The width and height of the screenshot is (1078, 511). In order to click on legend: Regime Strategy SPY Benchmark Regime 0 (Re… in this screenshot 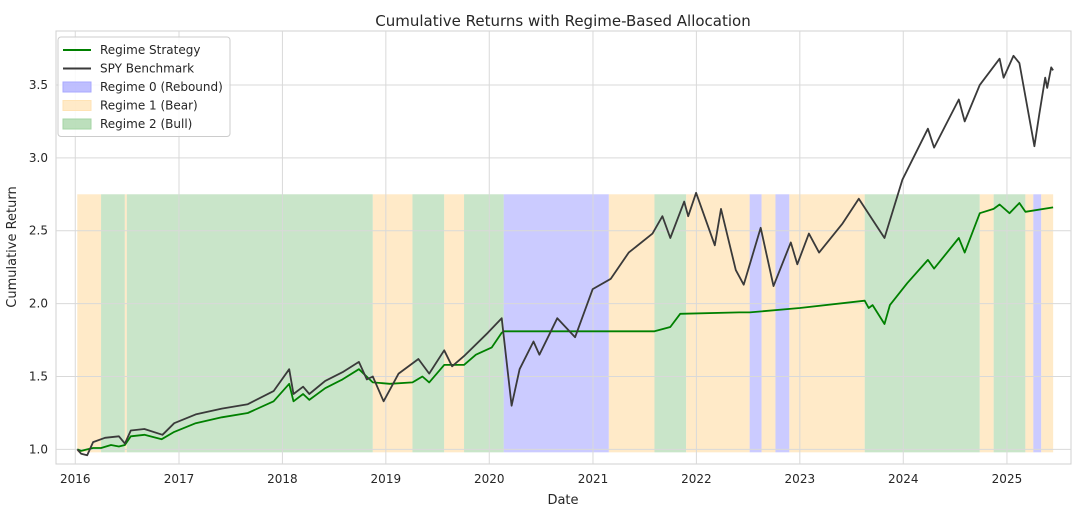, I will do `click(144, 86)`.